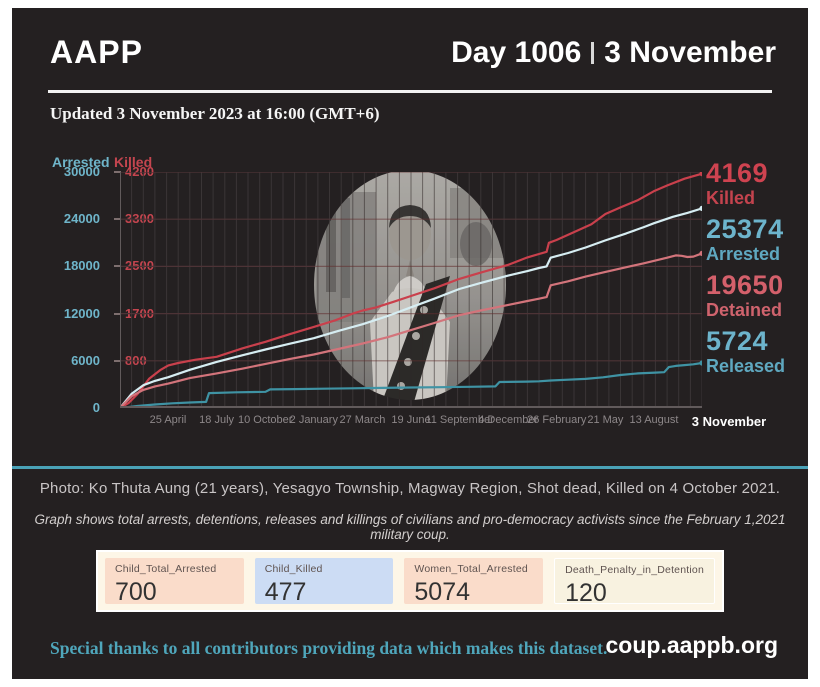 The image size is (820, 687). I want to click on series-line-released, so click(411, 384).